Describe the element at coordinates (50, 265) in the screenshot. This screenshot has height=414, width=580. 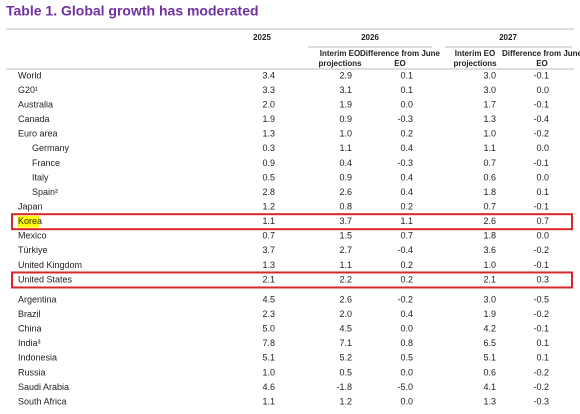
I see `row-label: United Kingdom` at that location.